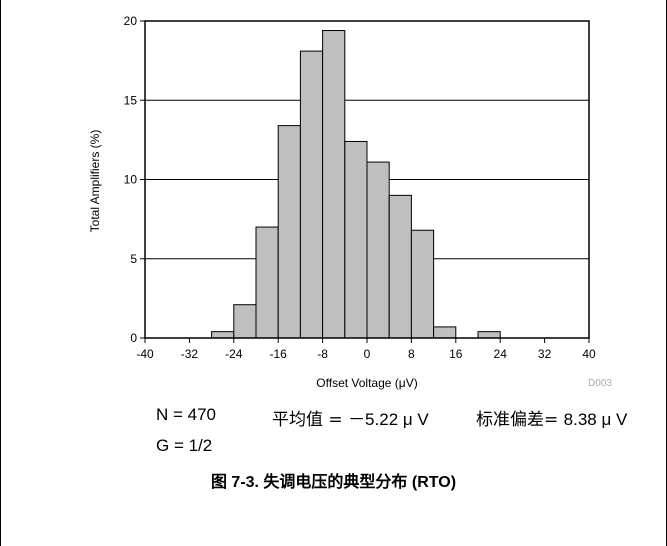 The image size is (667, 546). What do you see at coordinates (545, 354) in the screenshot?
I see `x-tick-label: 32` at bounding box center [545, 354].